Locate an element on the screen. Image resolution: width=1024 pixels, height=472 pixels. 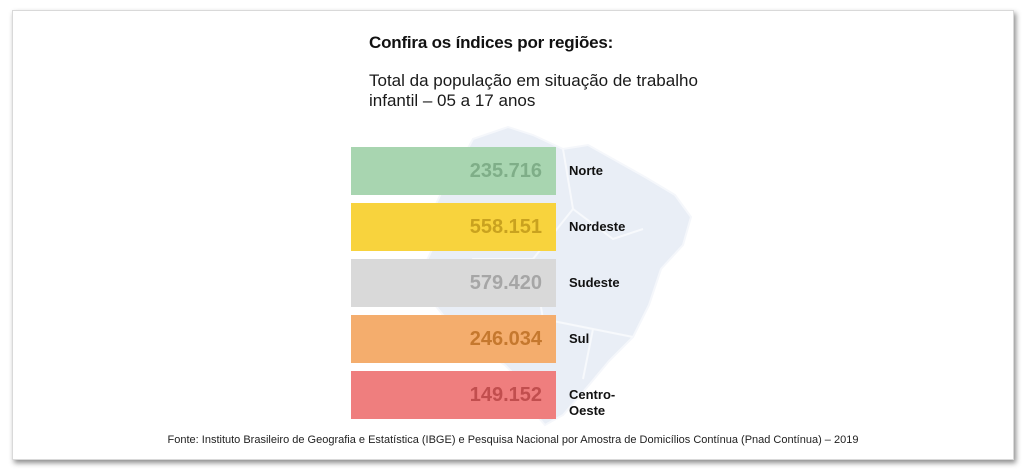
category-label: Centro-Oeste is located at coordinates (592, 402).